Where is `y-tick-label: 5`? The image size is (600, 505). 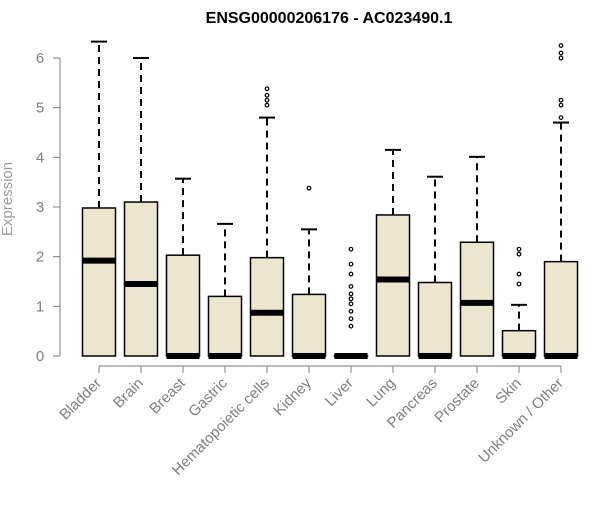 y-tick-label: 5 is located at coordinates (40, 108).